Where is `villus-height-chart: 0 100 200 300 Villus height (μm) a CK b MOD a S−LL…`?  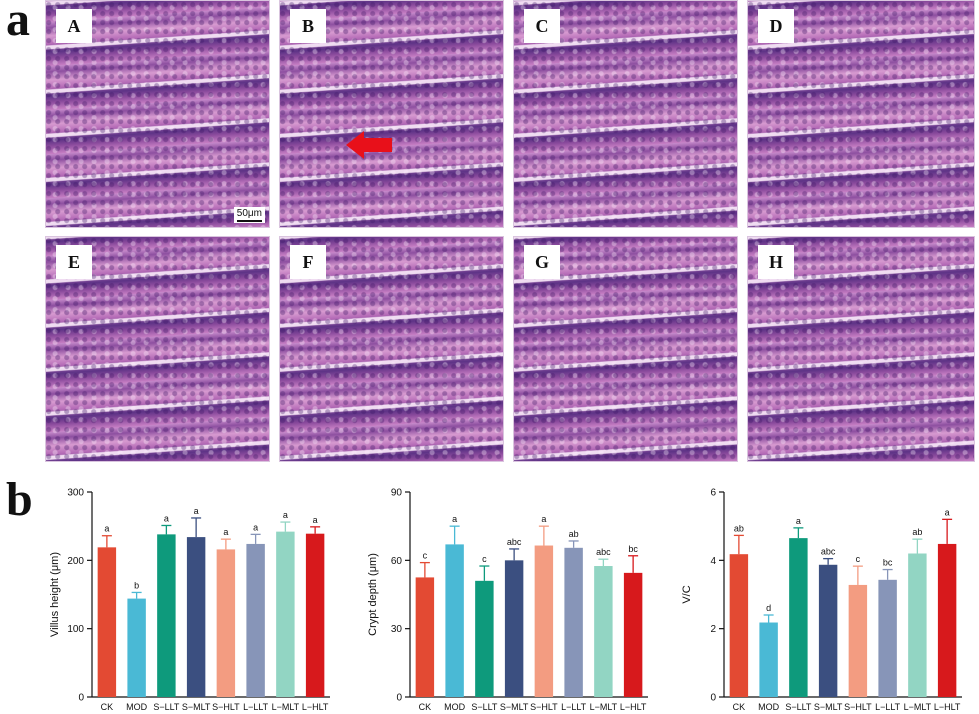
villus-height-chart: 0 100 200 300 Villus height (μm) a CK b MOD a S−LL… is located at coordinates (189, 600).